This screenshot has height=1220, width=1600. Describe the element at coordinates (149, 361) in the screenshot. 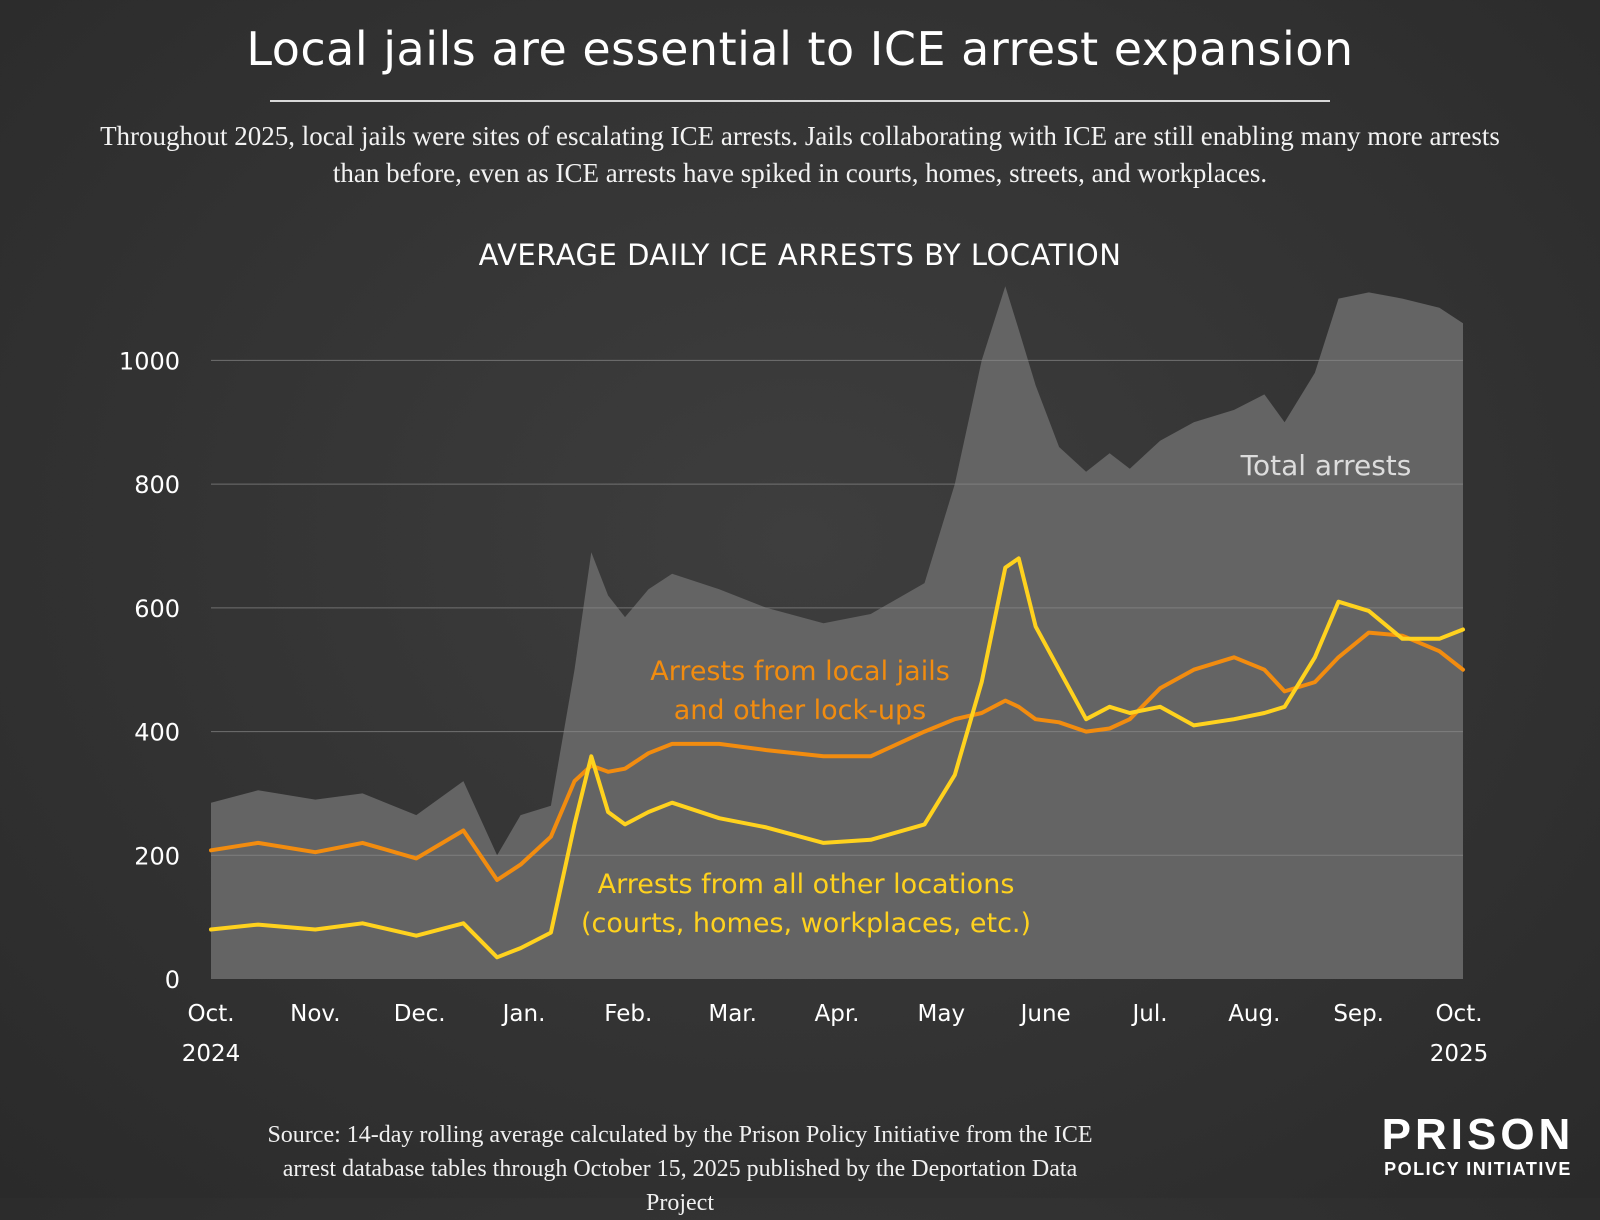

I see `y-tick-label: 1000` at that location.